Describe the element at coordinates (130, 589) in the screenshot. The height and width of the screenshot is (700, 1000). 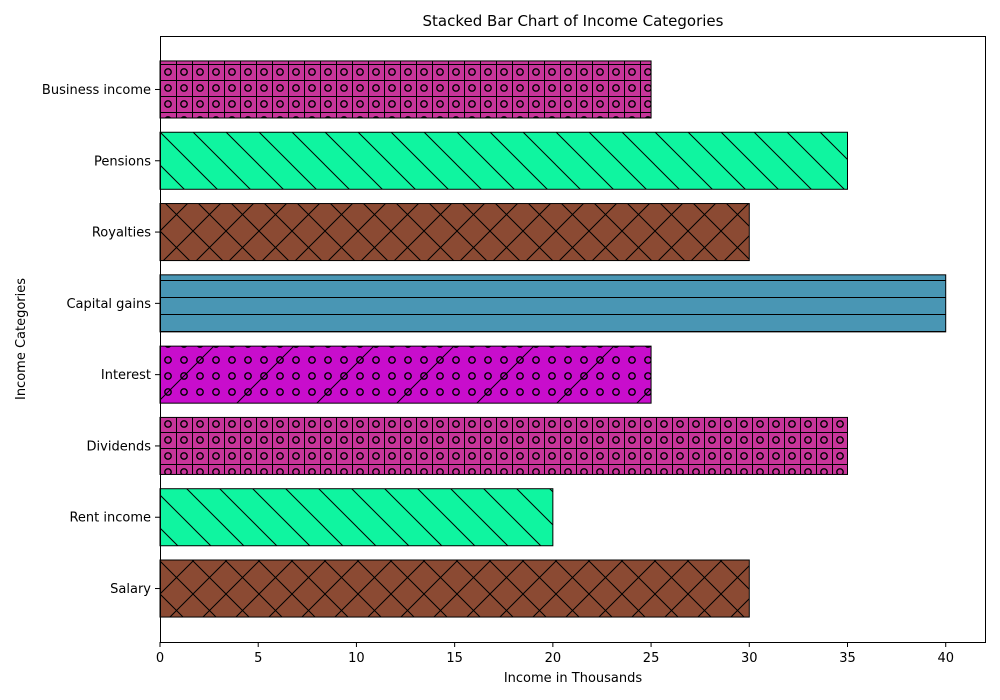
I see `y-tick-label: Salary` at that location.